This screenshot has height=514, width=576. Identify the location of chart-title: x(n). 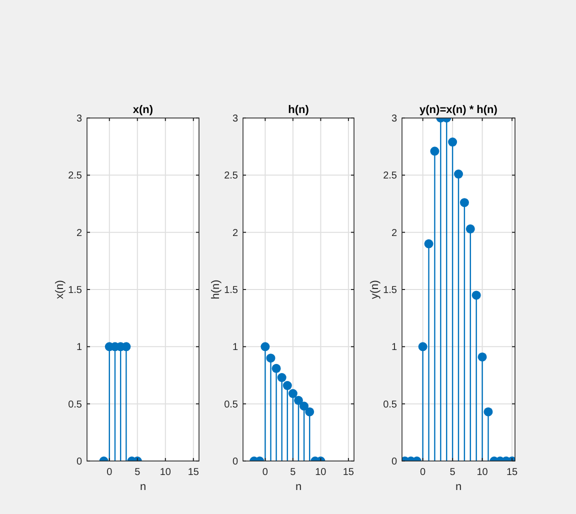
(143, 110).